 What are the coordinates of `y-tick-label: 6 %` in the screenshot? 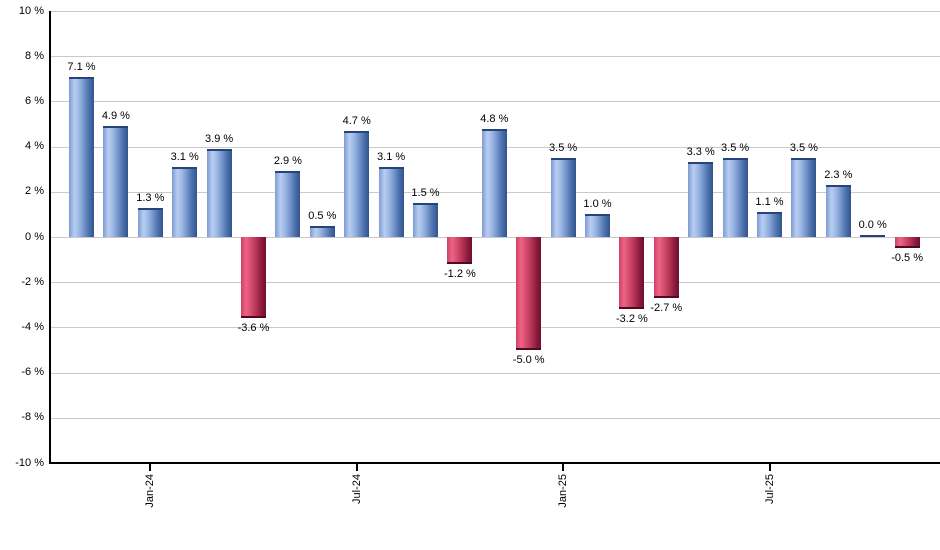 It's located at (34, 100).